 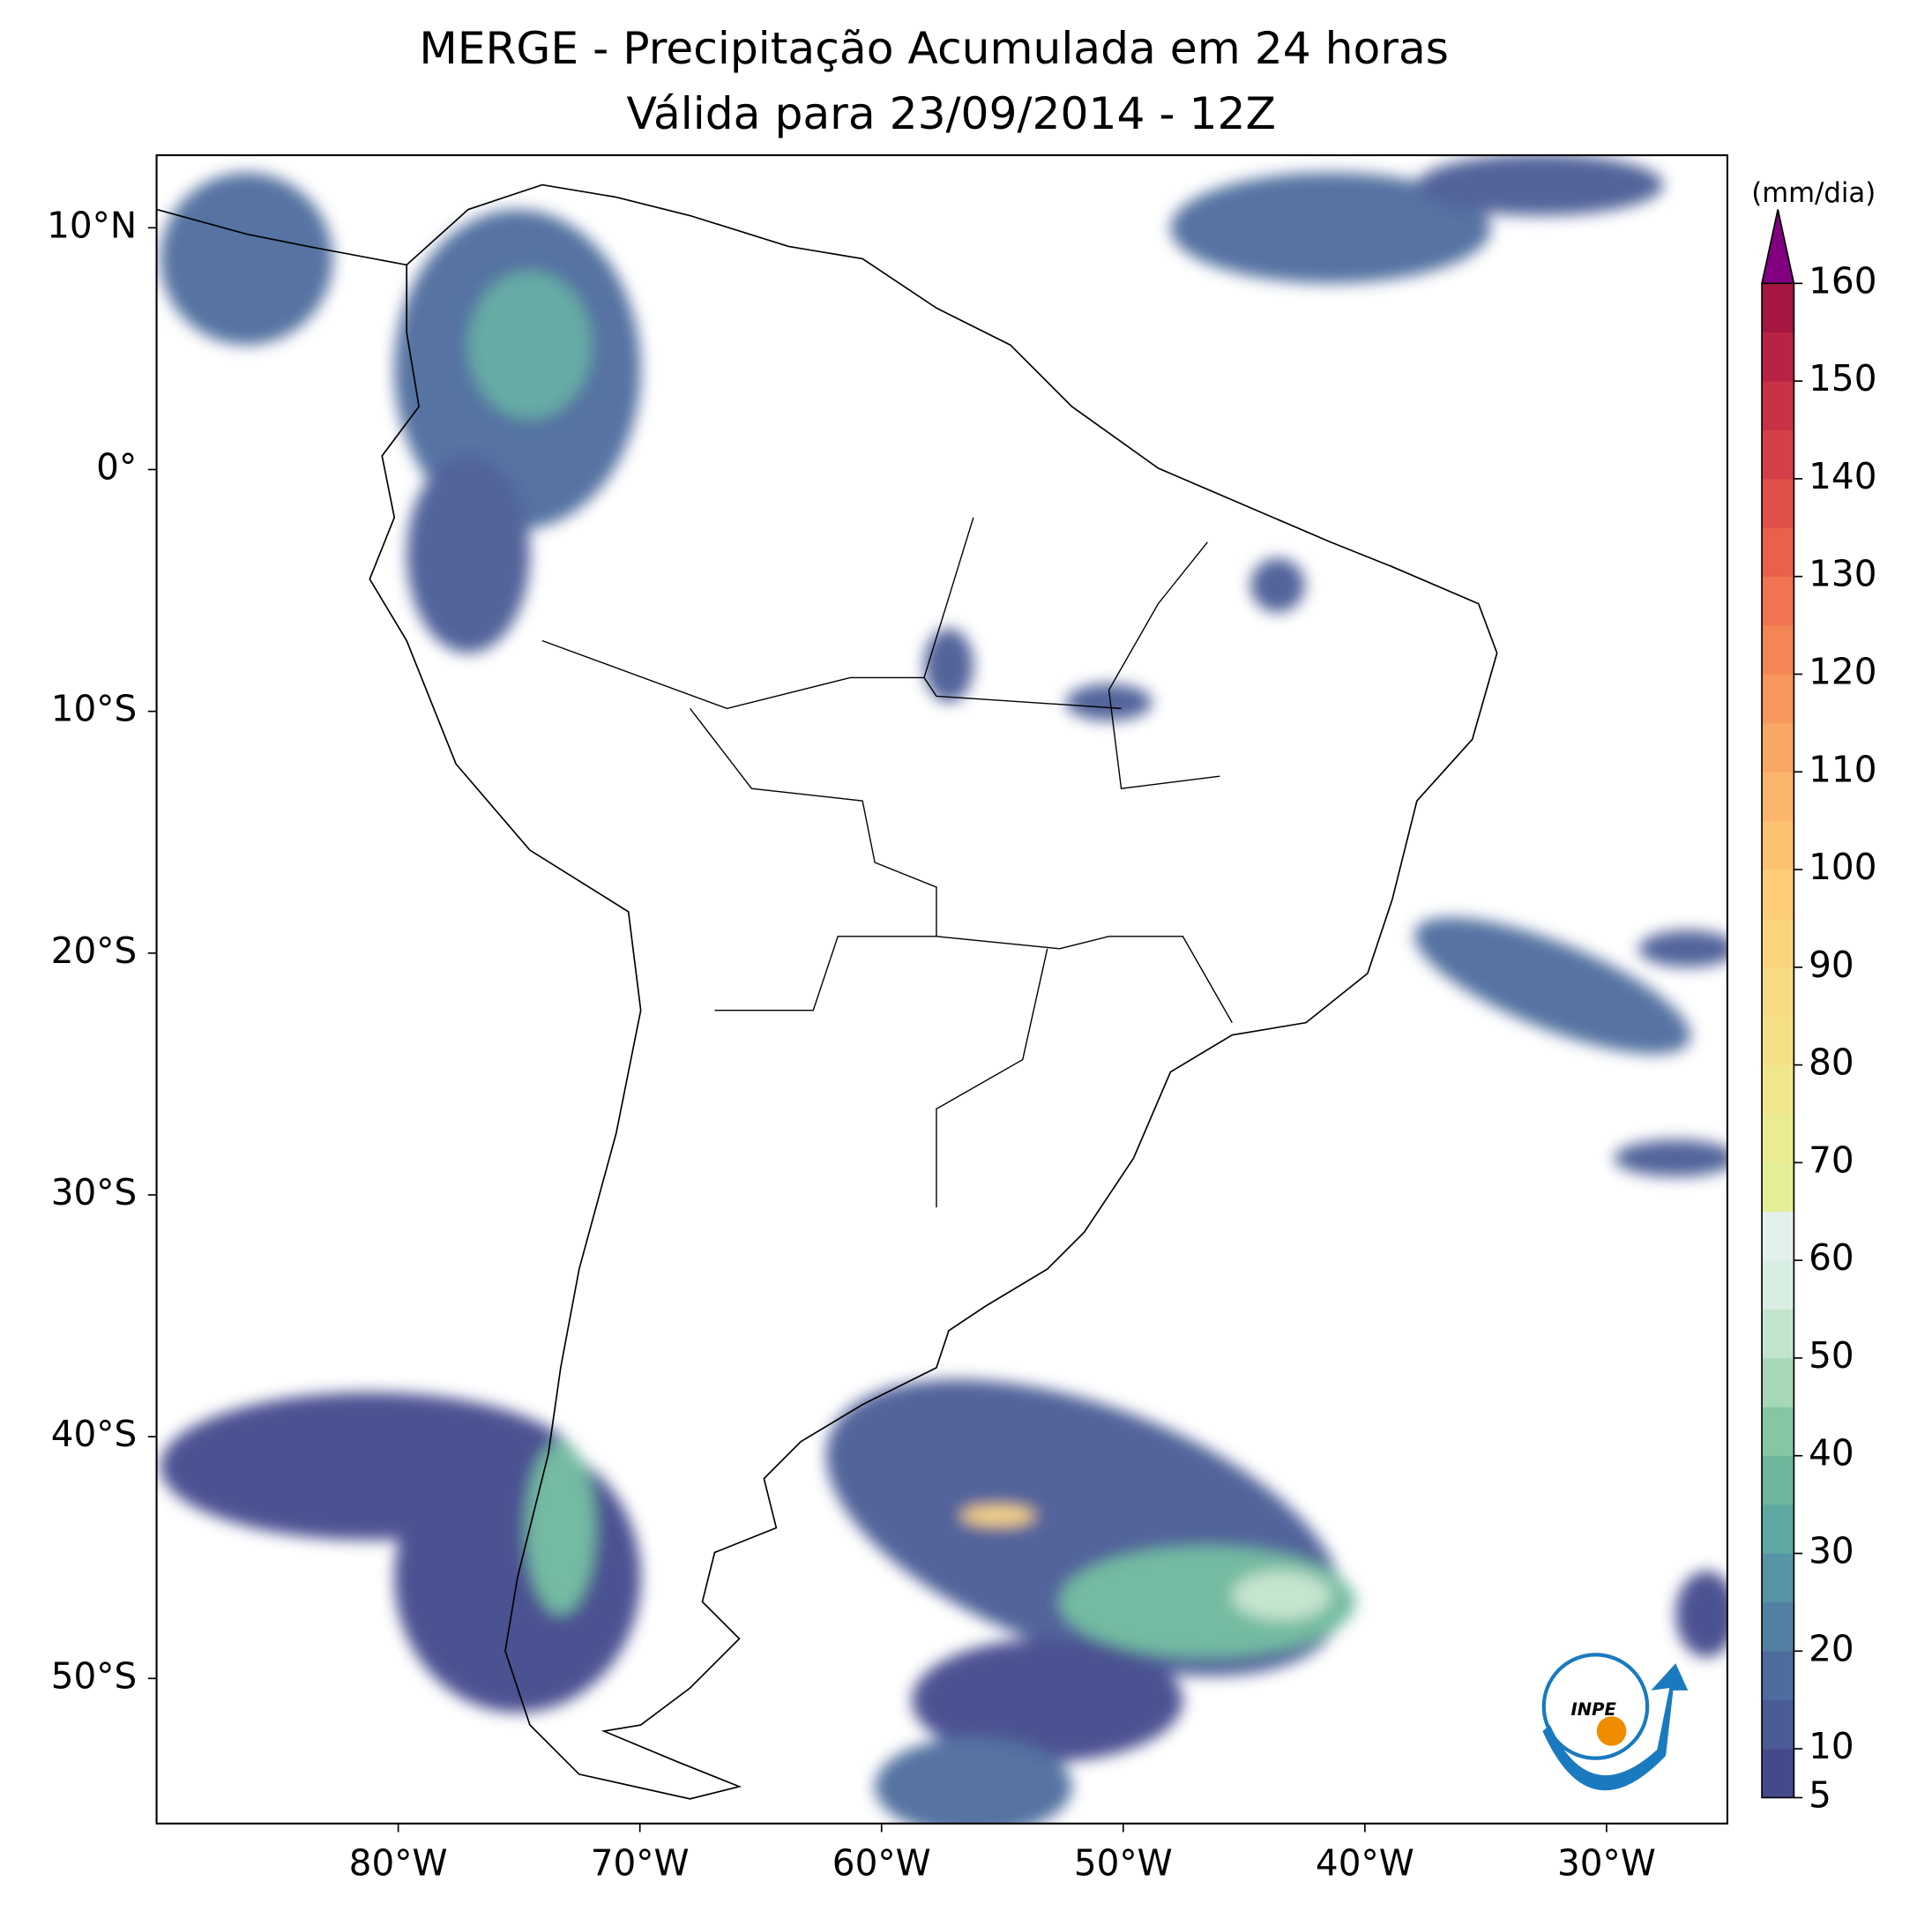 I want to click on y-tick-label: 10°N, so click(x=92, y=225).